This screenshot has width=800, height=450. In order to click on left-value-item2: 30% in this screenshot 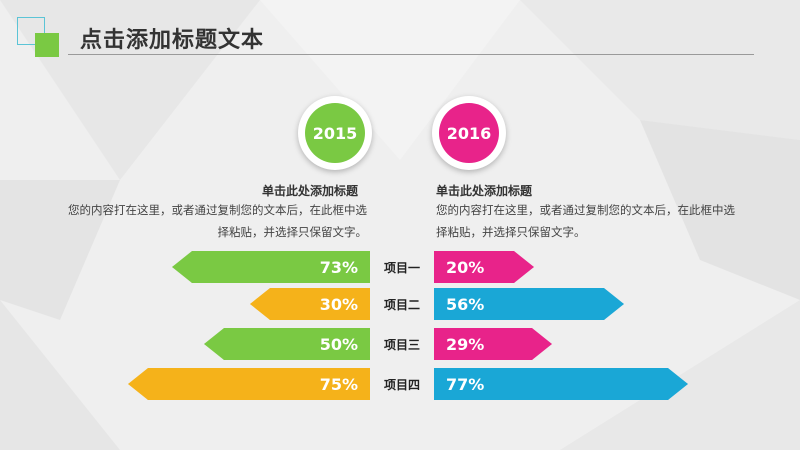, I will do `click(338, 304)`.